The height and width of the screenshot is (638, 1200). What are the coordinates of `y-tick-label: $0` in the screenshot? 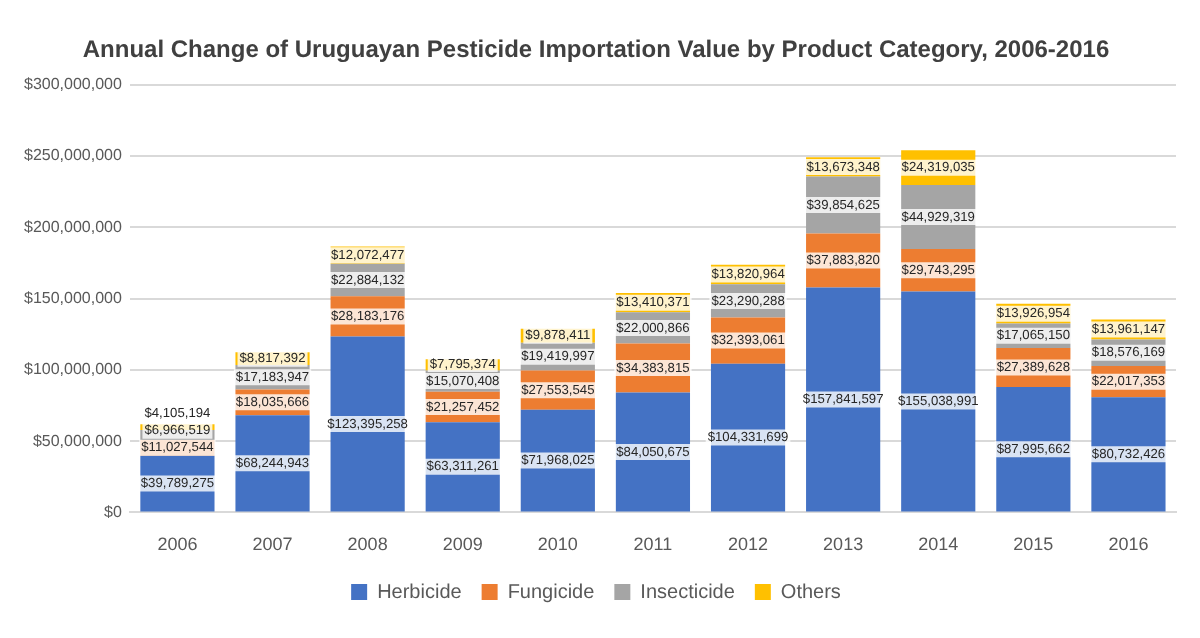 It's located at (113, 511).